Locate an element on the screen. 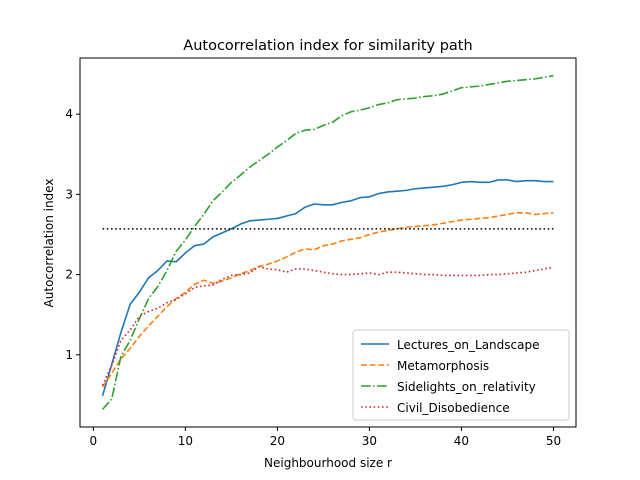 The image size is (640, 480). y-tick-label: 3 is located at coordinates (69, 194).